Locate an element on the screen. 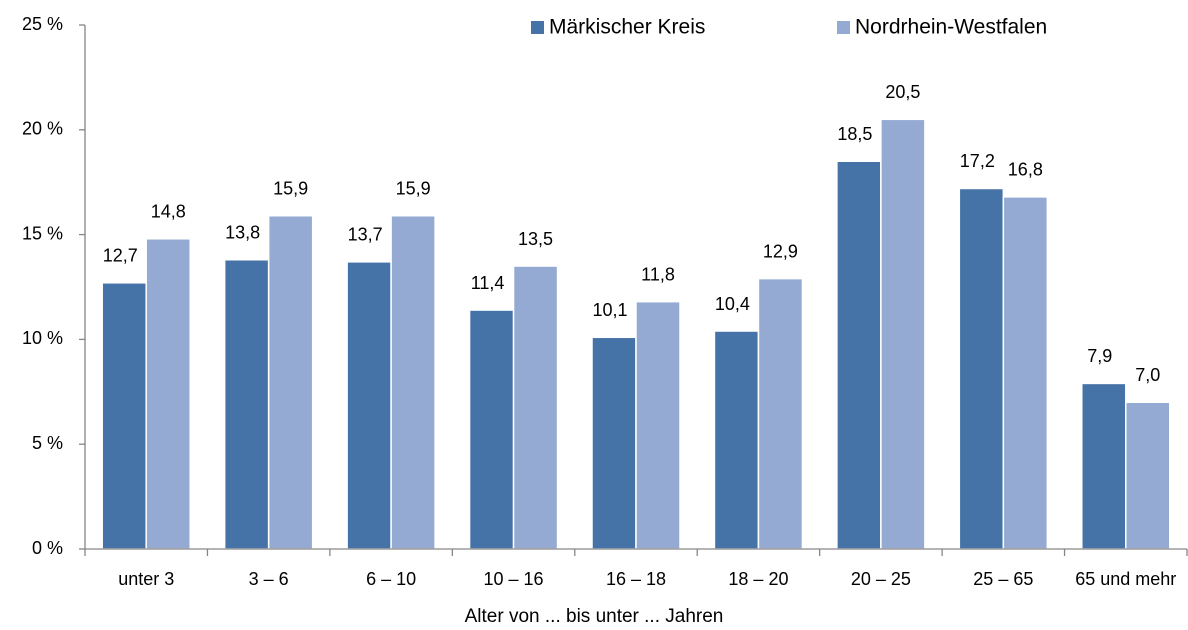 This screenshot has height=630, width=1188. y-tick-label: 20 % is located at coordinates (42, 129).